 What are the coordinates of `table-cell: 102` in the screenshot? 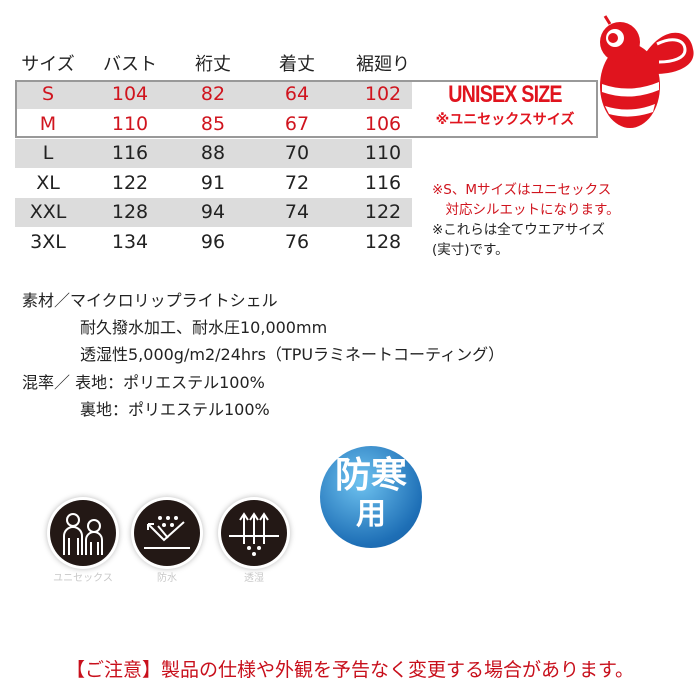 It's located at (383, 94).